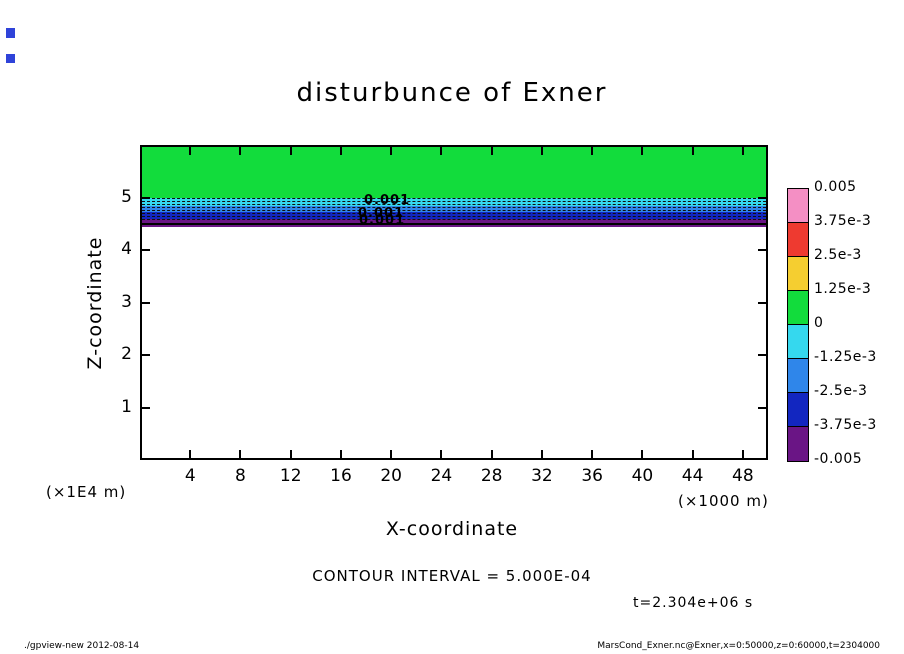  What do you see at coordinates (240, 476) in the screenshot?
I see `x-tick-label: 8` at bounding box center [240, 476].